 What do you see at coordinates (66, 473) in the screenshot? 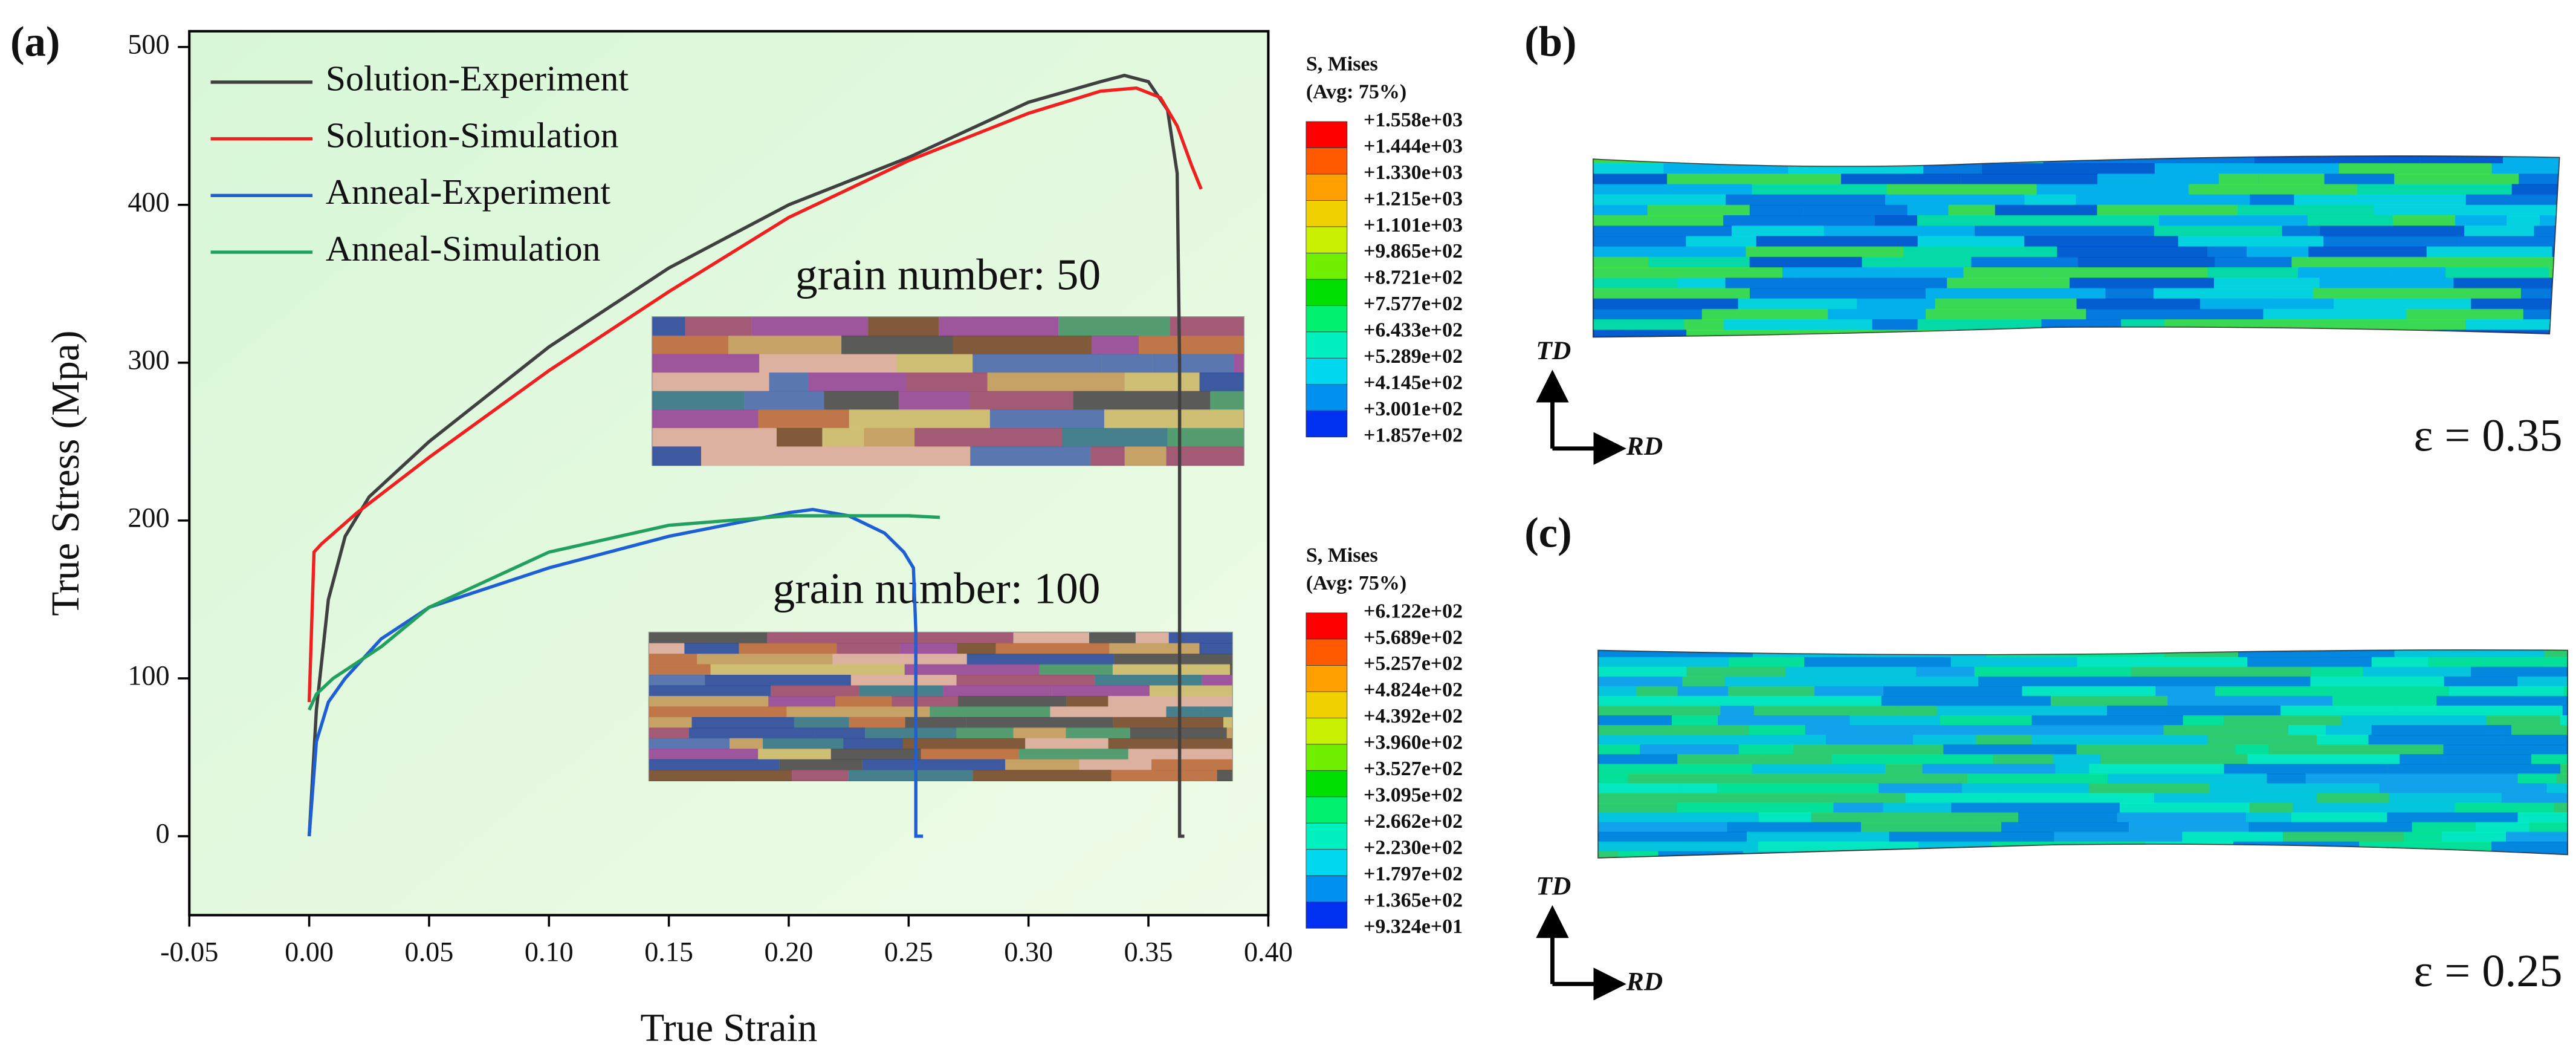
I see `y-axis-title: True Stress (Mpa)` at bounding box center [66, 473].